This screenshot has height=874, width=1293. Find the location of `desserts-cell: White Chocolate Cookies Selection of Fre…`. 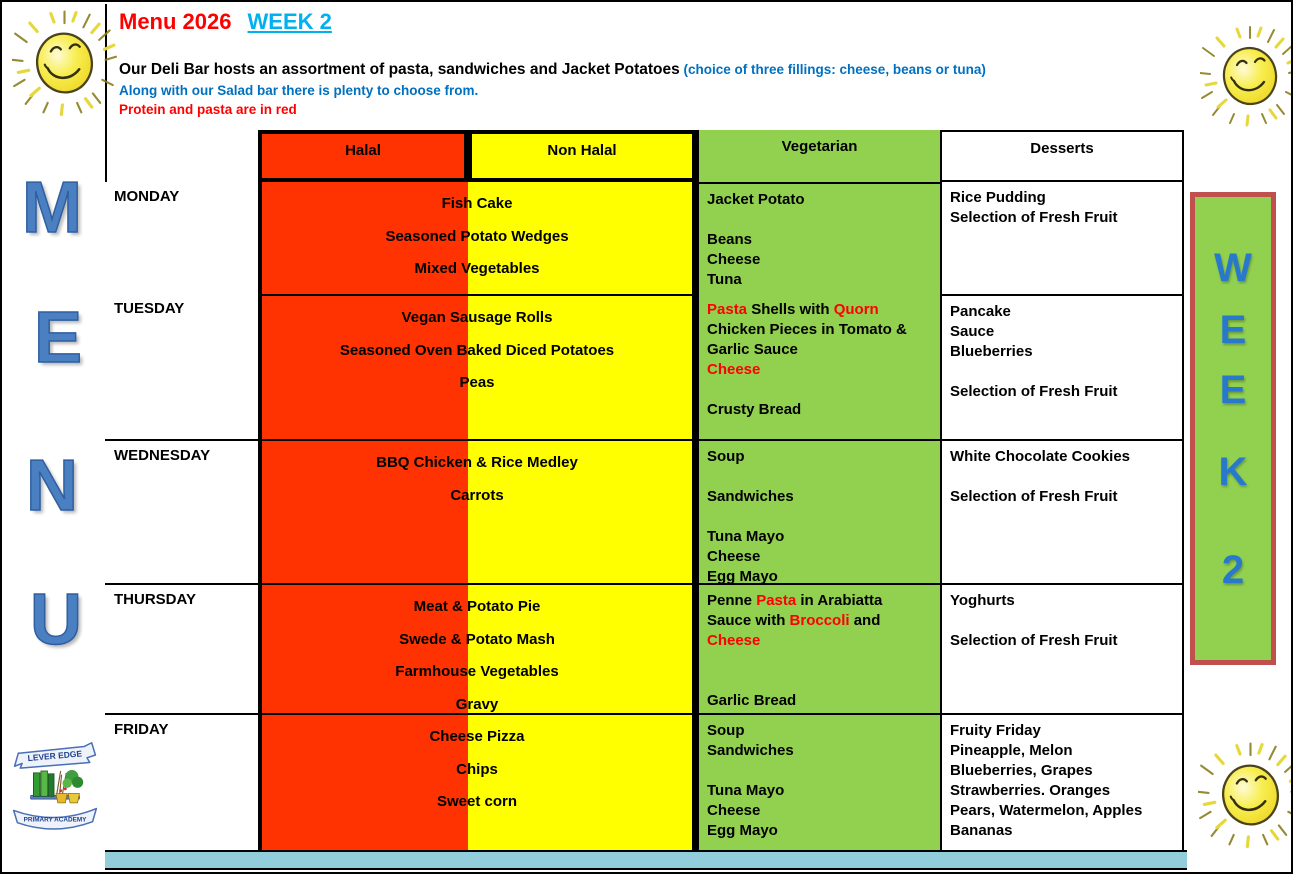

desserts-cell: White Chocolate Cookies Selection of Fre… is located at coordinates (1063, 511).